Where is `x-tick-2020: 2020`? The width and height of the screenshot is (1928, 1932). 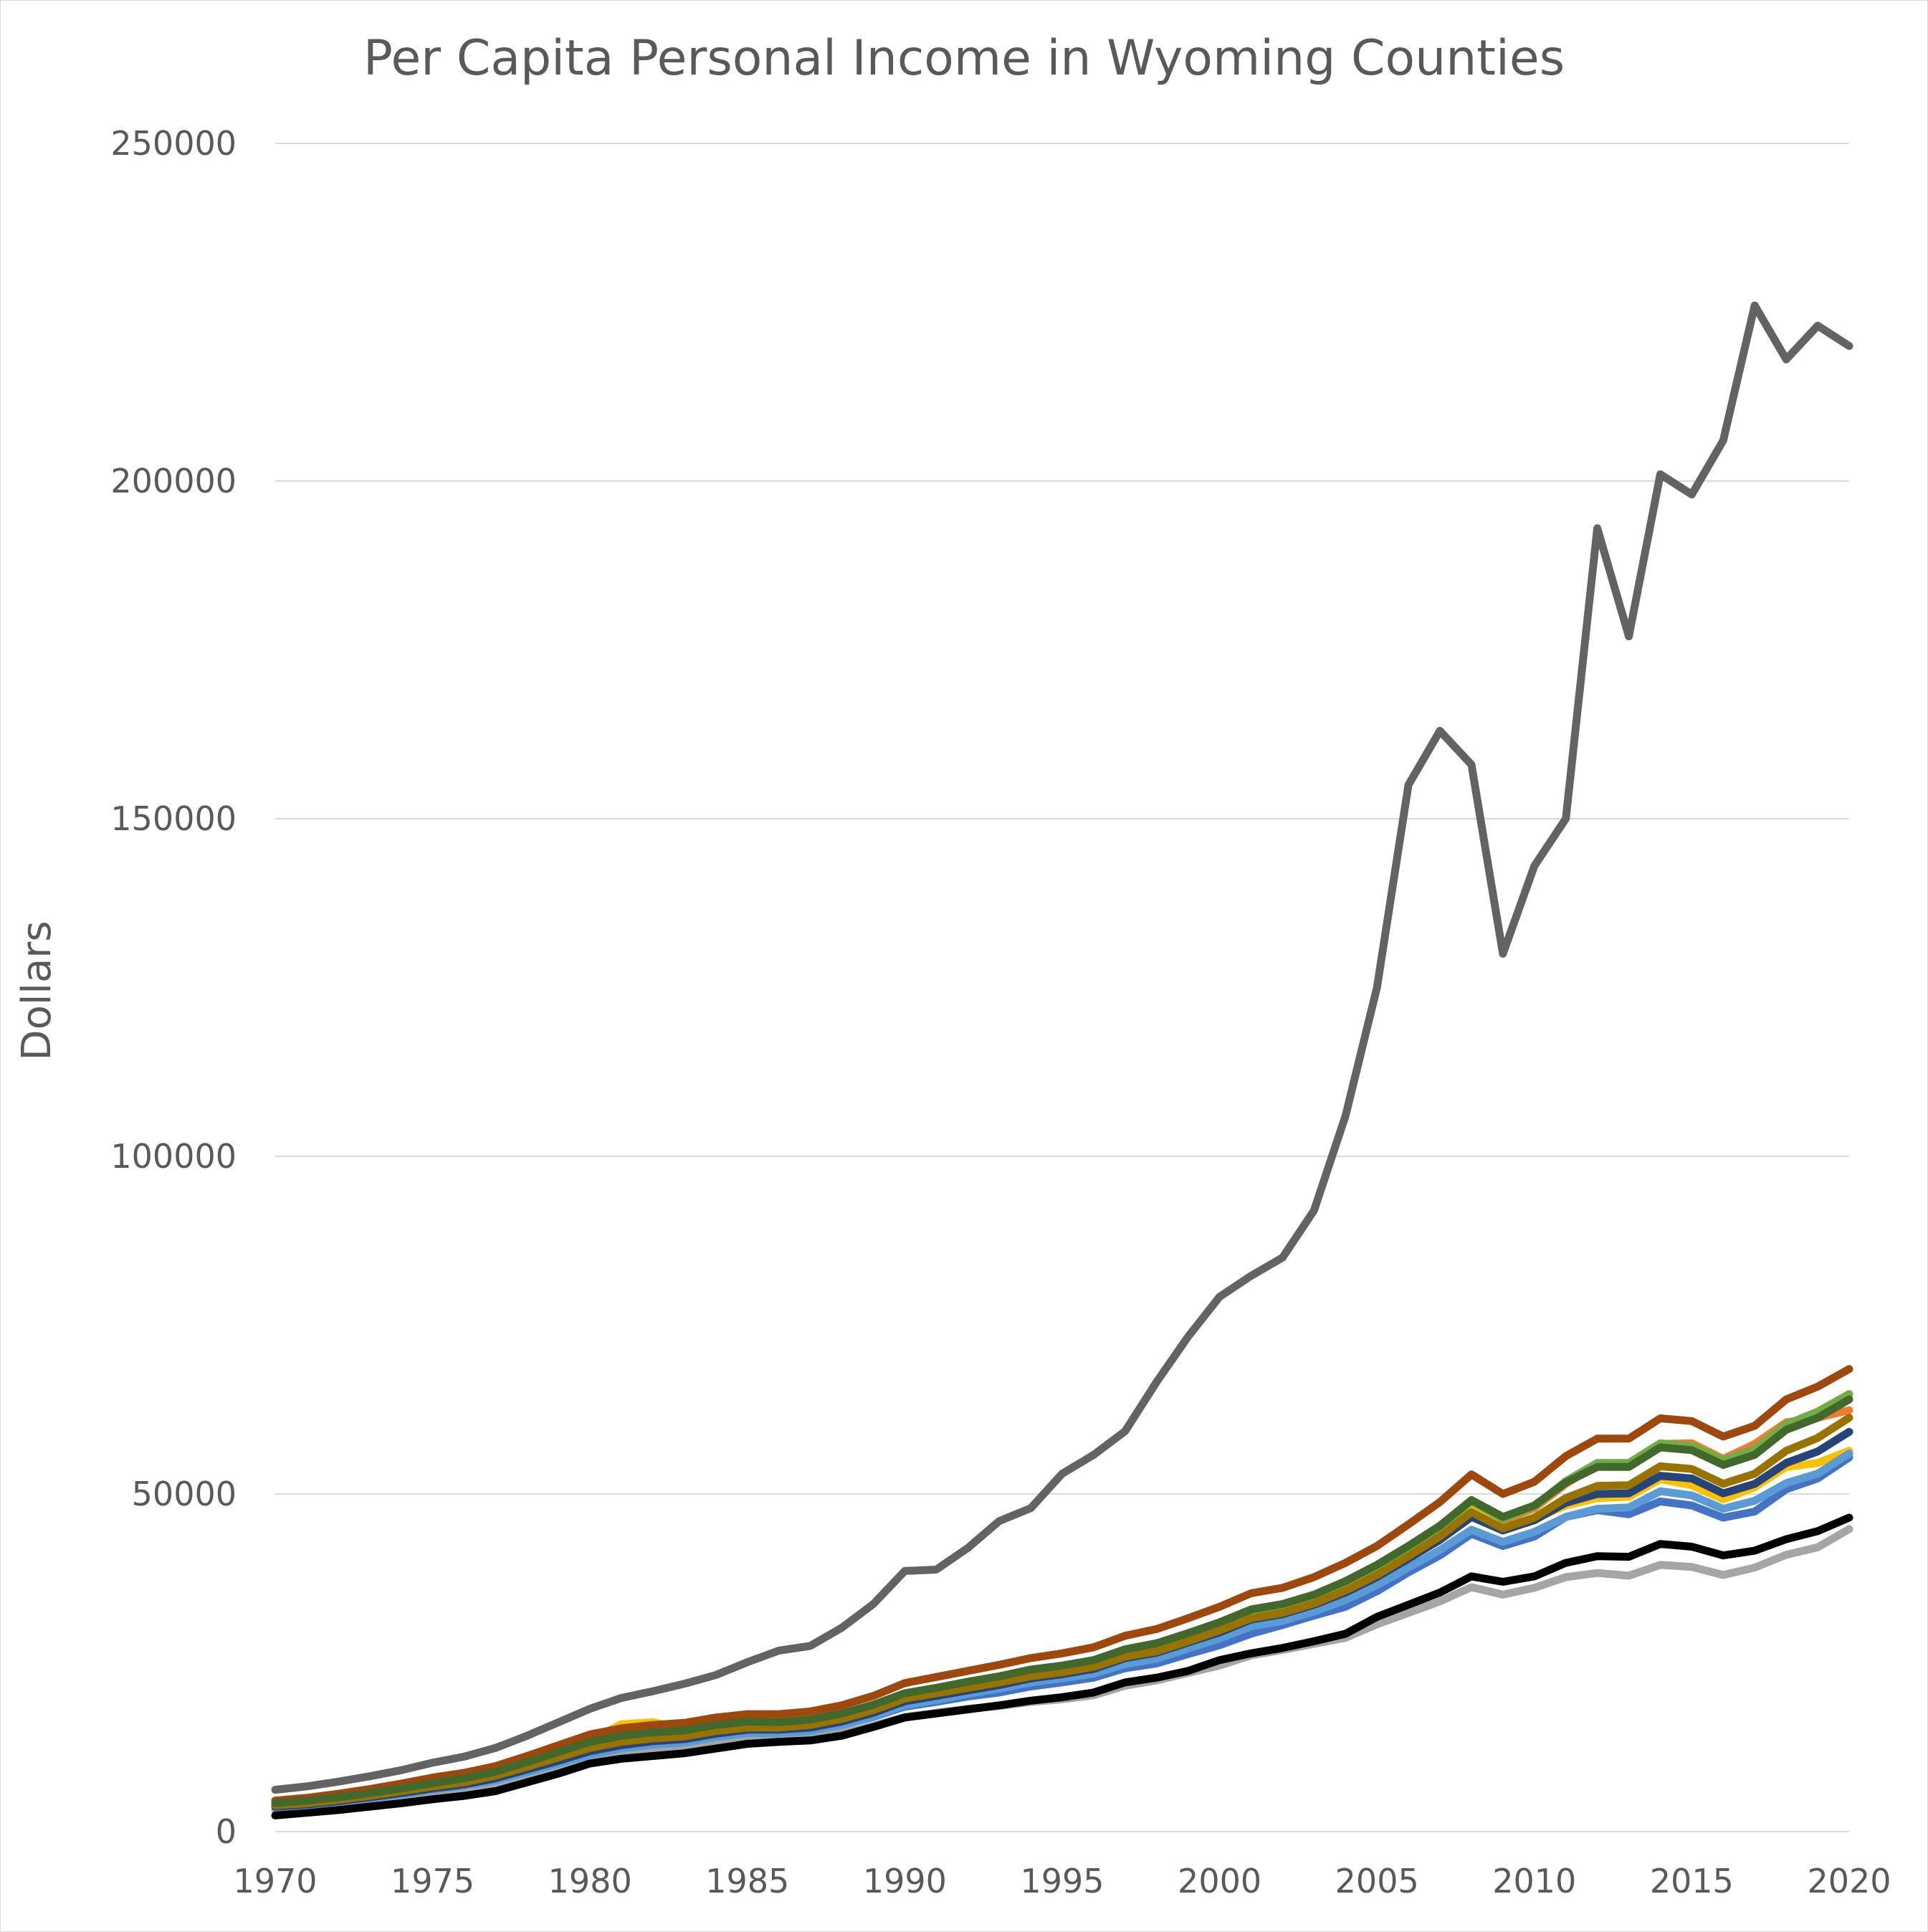 x-tick-2020: 2020 is located at coordinates (1849, 1881).